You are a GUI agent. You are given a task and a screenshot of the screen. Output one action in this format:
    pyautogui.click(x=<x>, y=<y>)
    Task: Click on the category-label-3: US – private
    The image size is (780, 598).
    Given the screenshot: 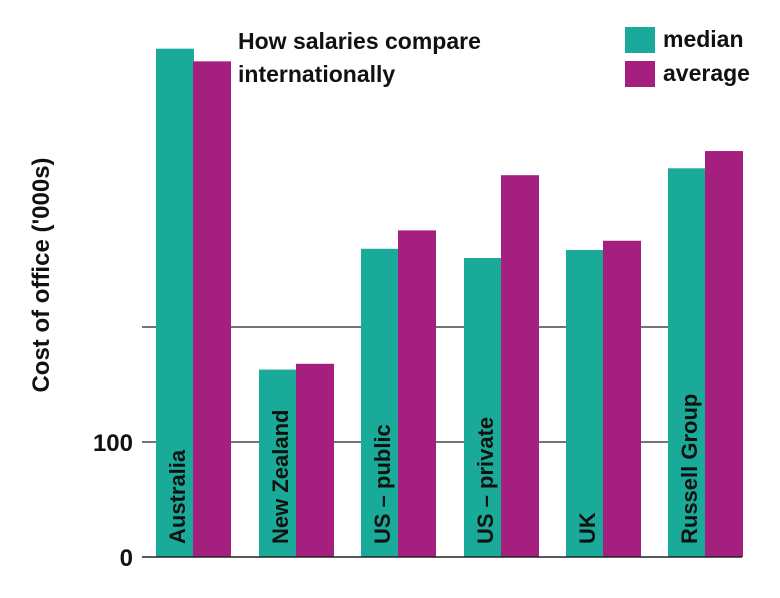 What is the action you would take?
    pyautogui.click(x=485, y=480)
    